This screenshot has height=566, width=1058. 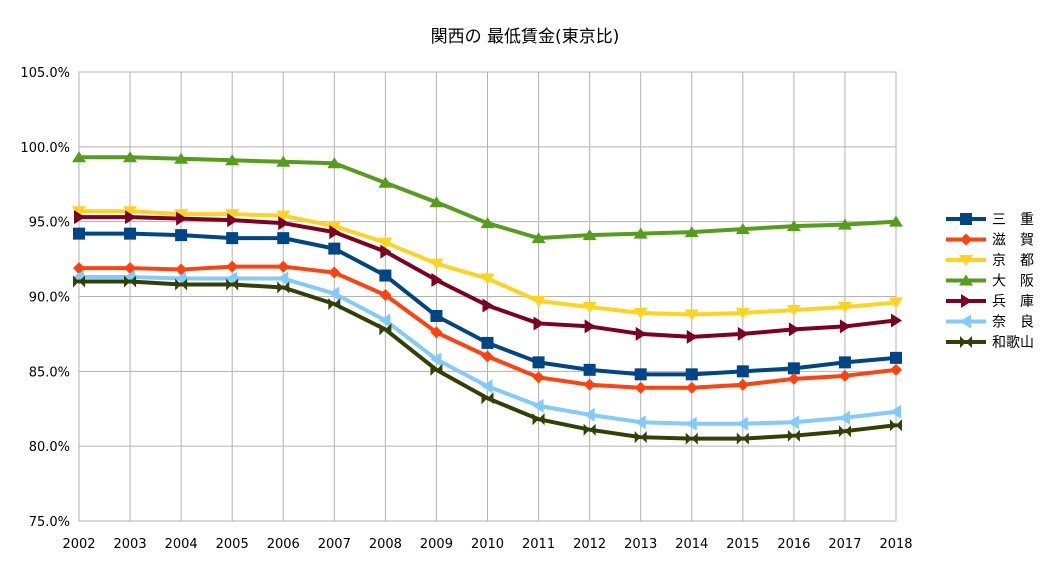 I want to click on x-tick-label: 2014, so click(x=691, y=544).